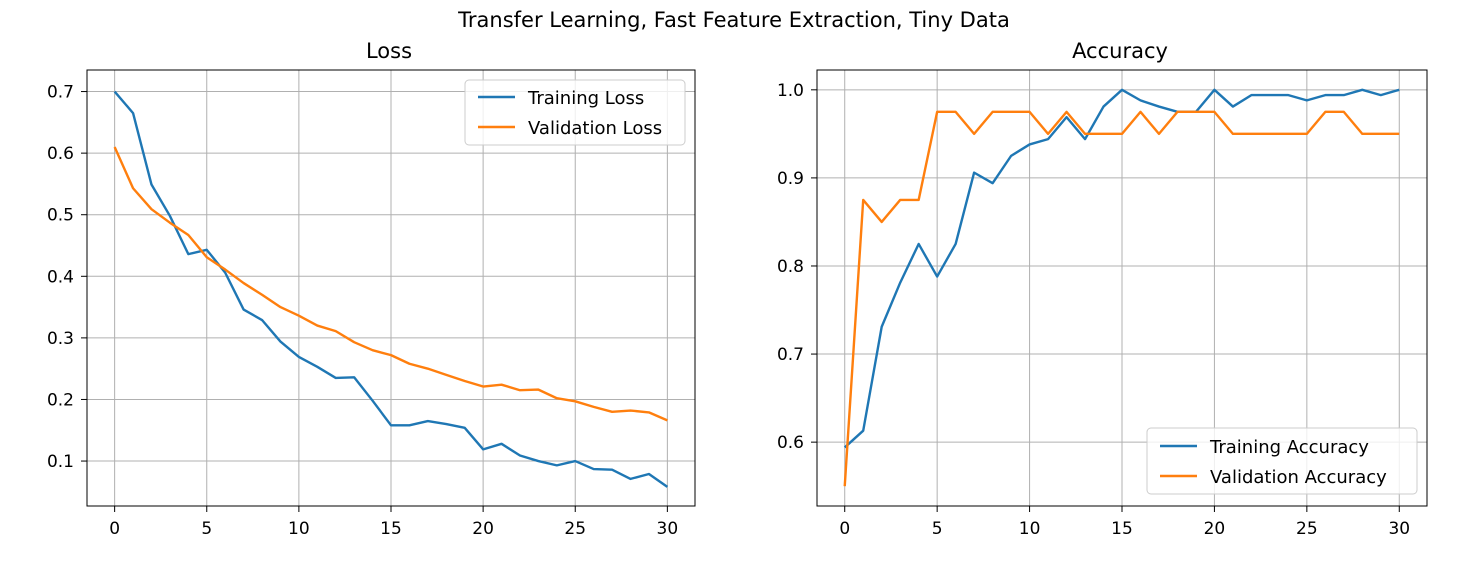 The image size is (1468, 568). What do you see at coordinates (114, 529) in the screenshot?
I see `loss-x-tick-label: 0` at bounding box center [114, 529].